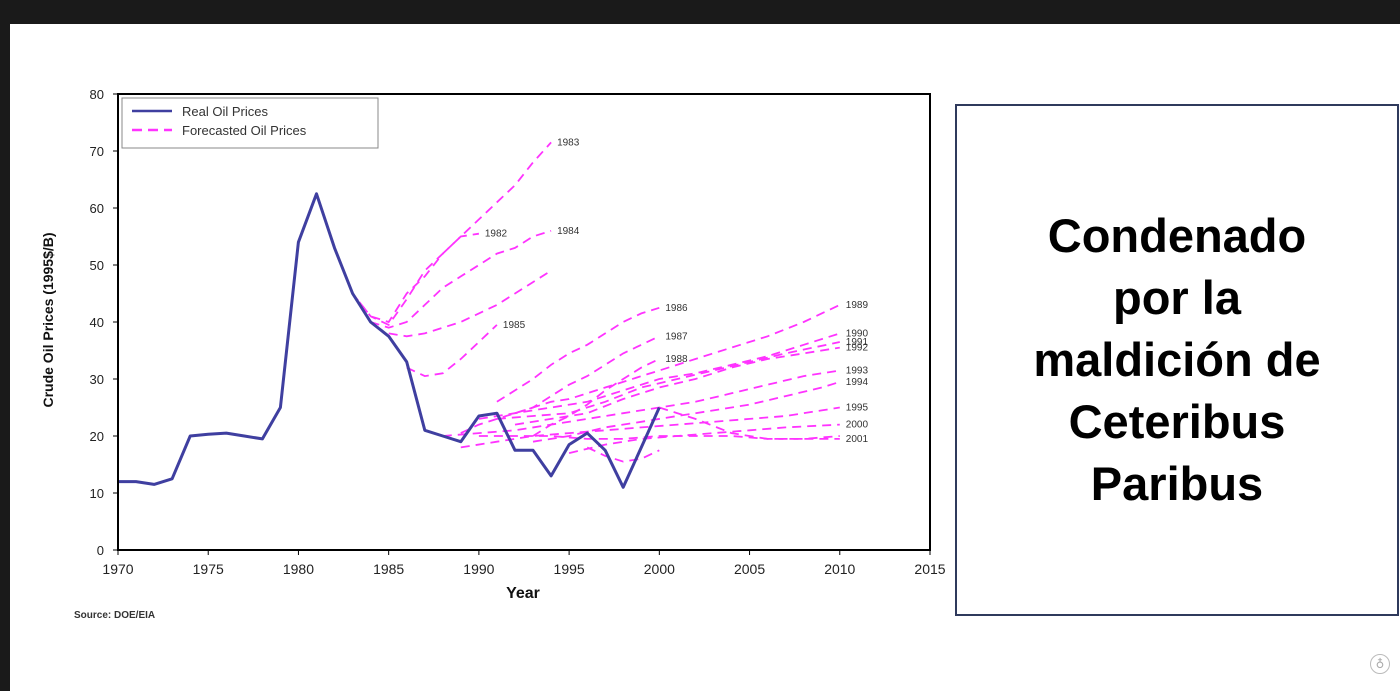  Describe the element at coordinates (929, 569) in the screenshot. I see `x-tick-label: 2015` at that location.